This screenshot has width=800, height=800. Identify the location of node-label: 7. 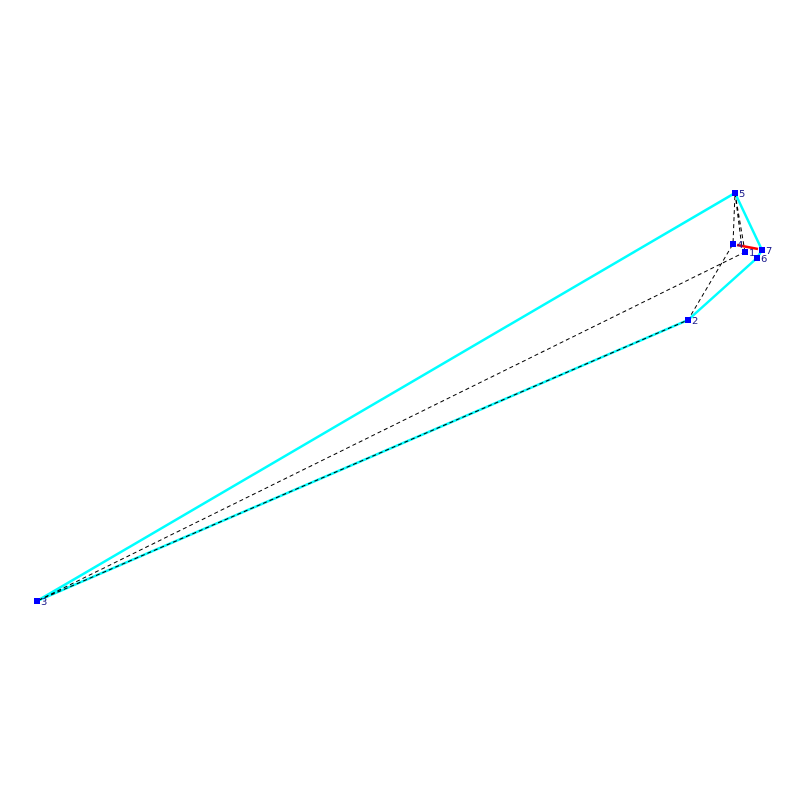
(769, 251).